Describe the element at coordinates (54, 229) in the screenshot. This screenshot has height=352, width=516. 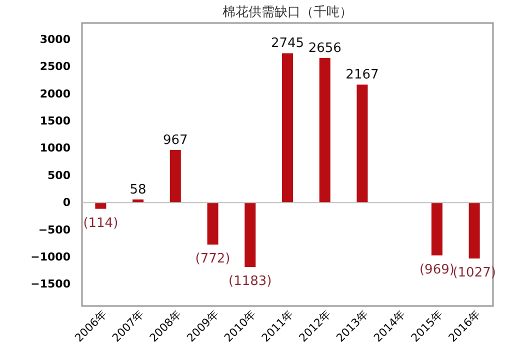
I see `y-tick-label: −500` at that location.